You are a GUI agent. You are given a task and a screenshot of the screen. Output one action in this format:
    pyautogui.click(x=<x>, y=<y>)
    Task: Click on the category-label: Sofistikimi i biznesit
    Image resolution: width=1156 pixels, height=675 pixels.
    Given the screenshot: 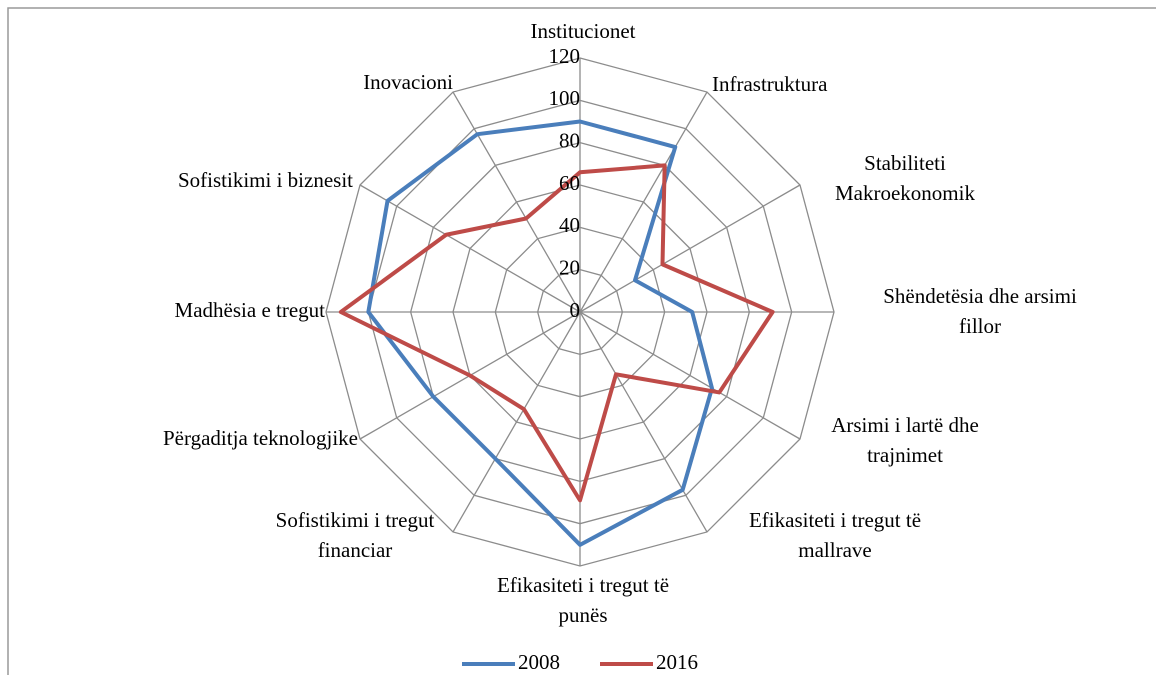 What is the action you would take?
    pyautogui.click(x=265, y=180)
    